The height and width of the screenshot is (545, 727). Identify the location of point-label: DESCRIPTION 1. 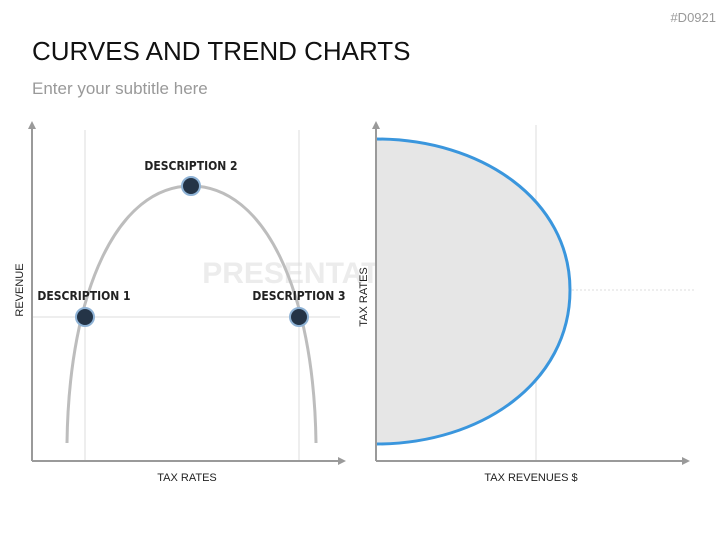
(83, 296).